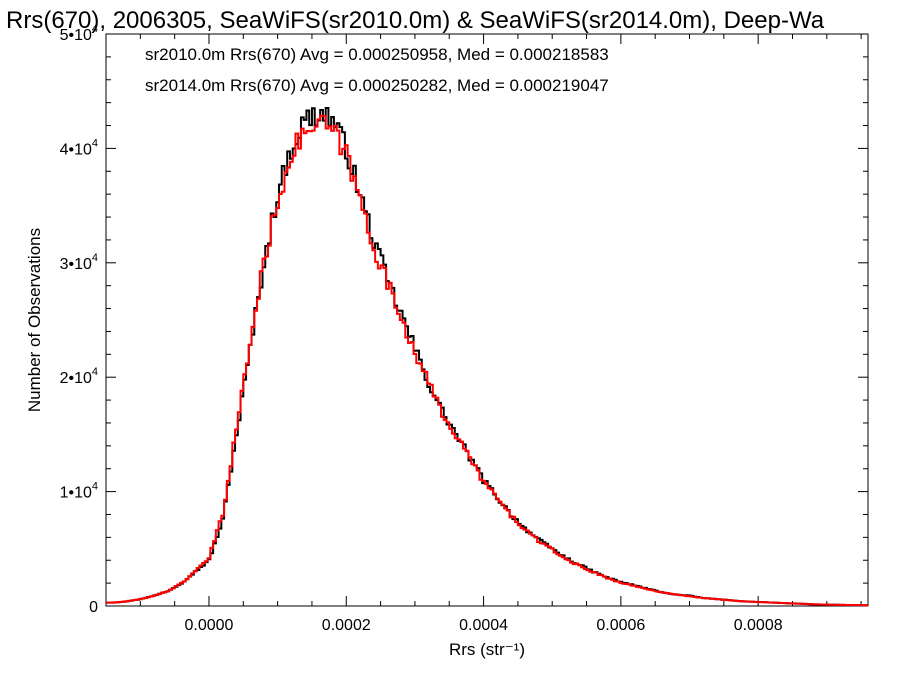 Image resolution: width=900 pixels, height=675 pixels. Describe the element at coordinates (758, 625) in the screenshot. I see `x-tick-label: 0.0008` at that location.